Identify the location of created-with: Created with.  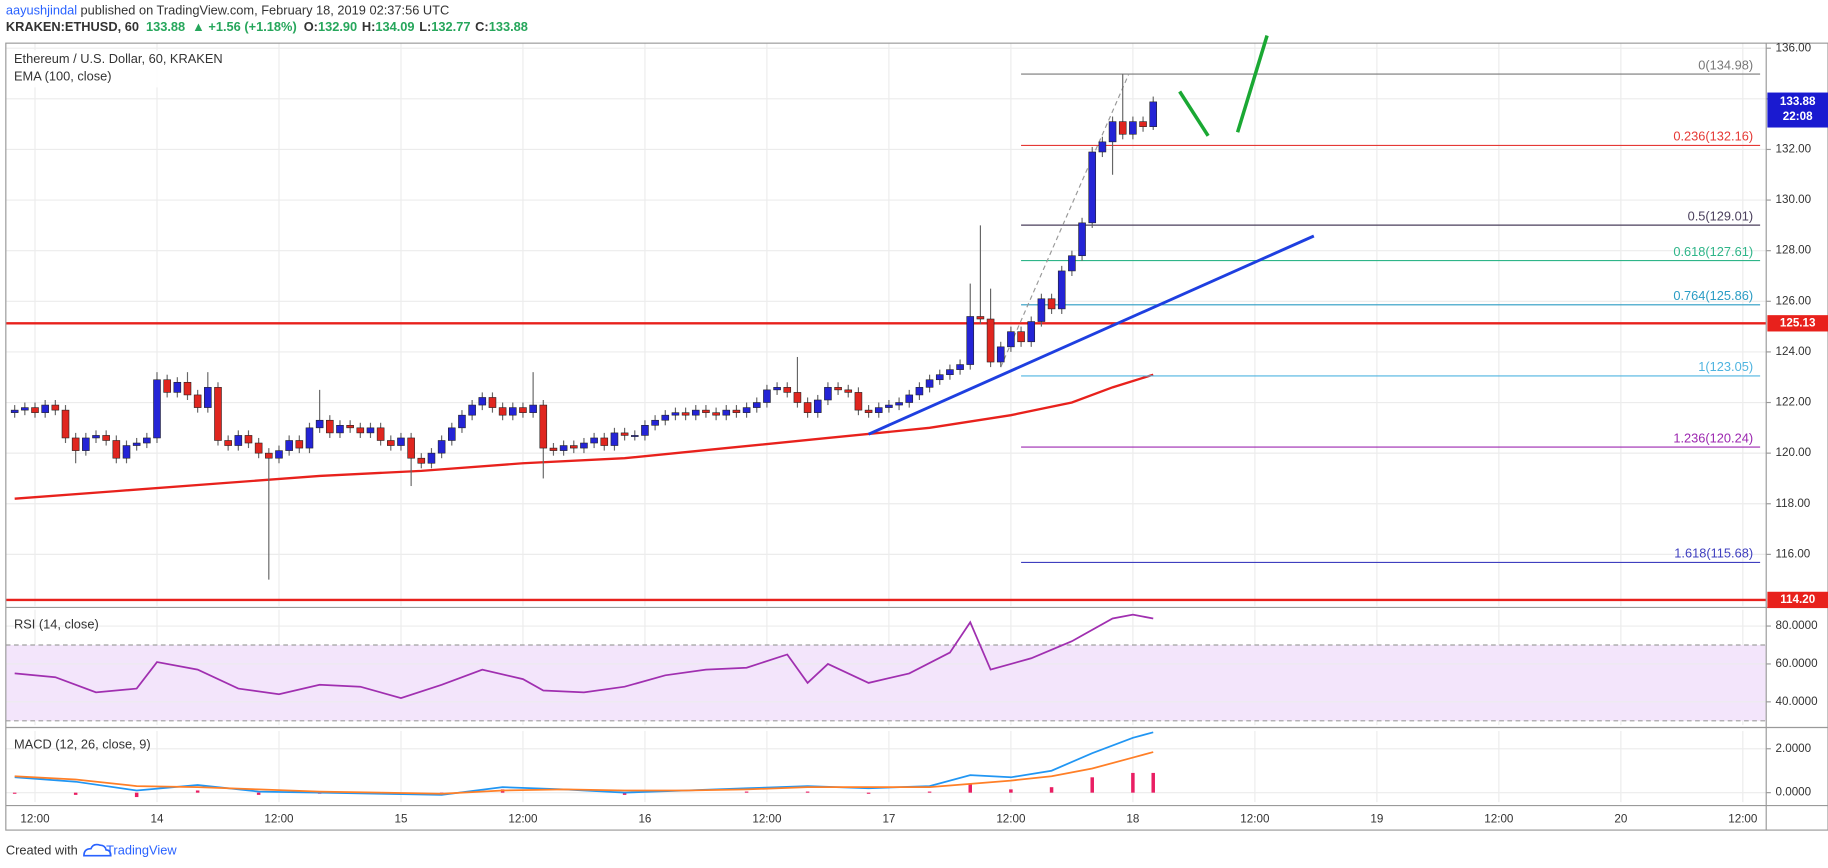
(42, 849).